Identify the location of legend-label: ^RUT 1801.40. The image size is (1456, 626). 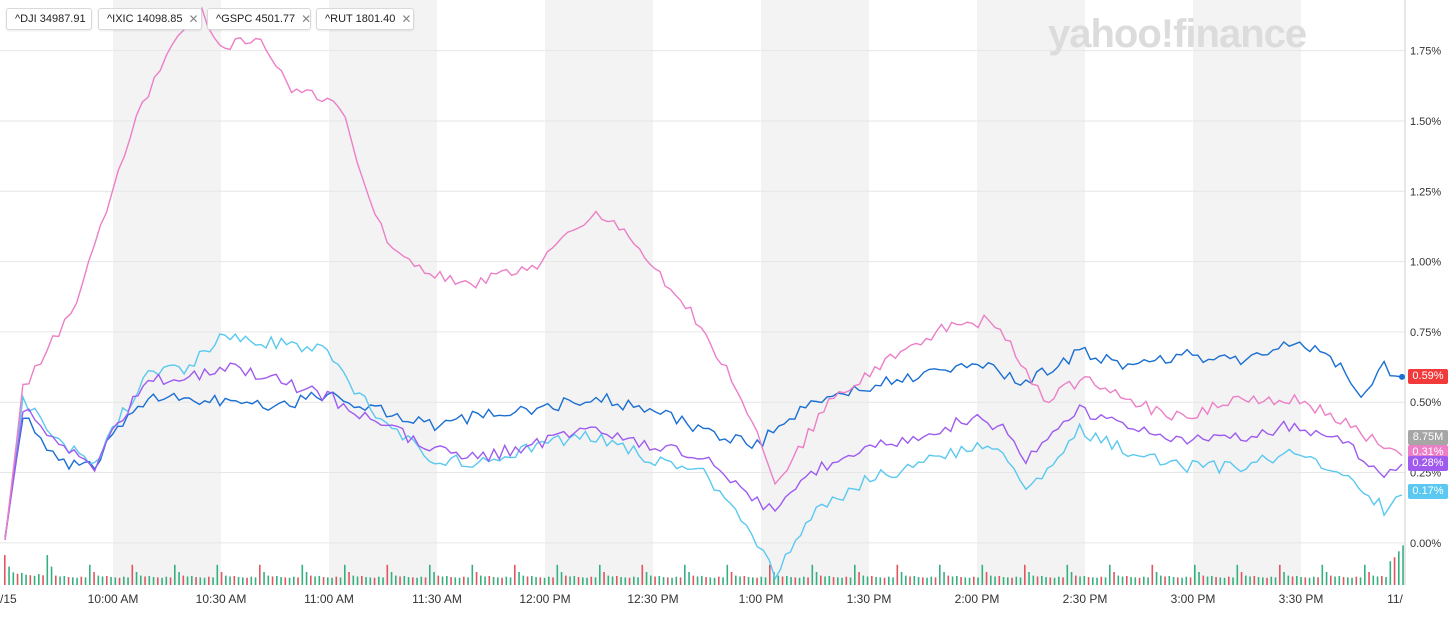
(360, 19).